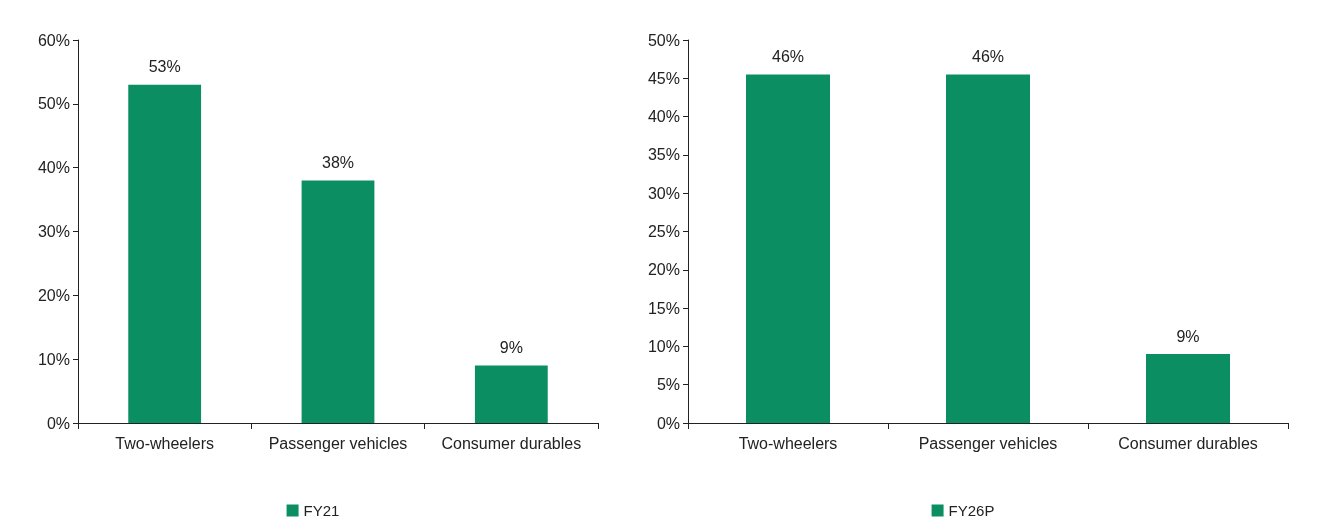 The height and width of the screenshot is (531, 1317). What do you see at coordinates (663, 78) in the screenshot?
I see `y-tick-label: 45%` at bounding box center [663, 78].